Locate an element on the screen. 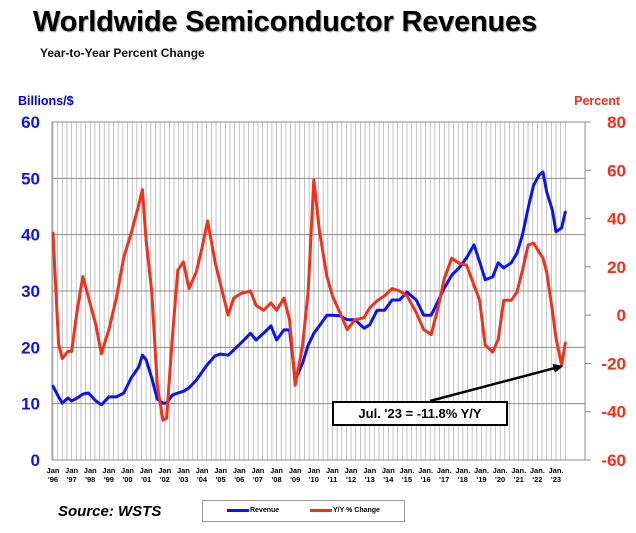 Image resolution: width=636 pixels, height=533 pixels. left-axis-ticks: 60 50 40 30 20 10 0 is located at coordinates (30, 291).